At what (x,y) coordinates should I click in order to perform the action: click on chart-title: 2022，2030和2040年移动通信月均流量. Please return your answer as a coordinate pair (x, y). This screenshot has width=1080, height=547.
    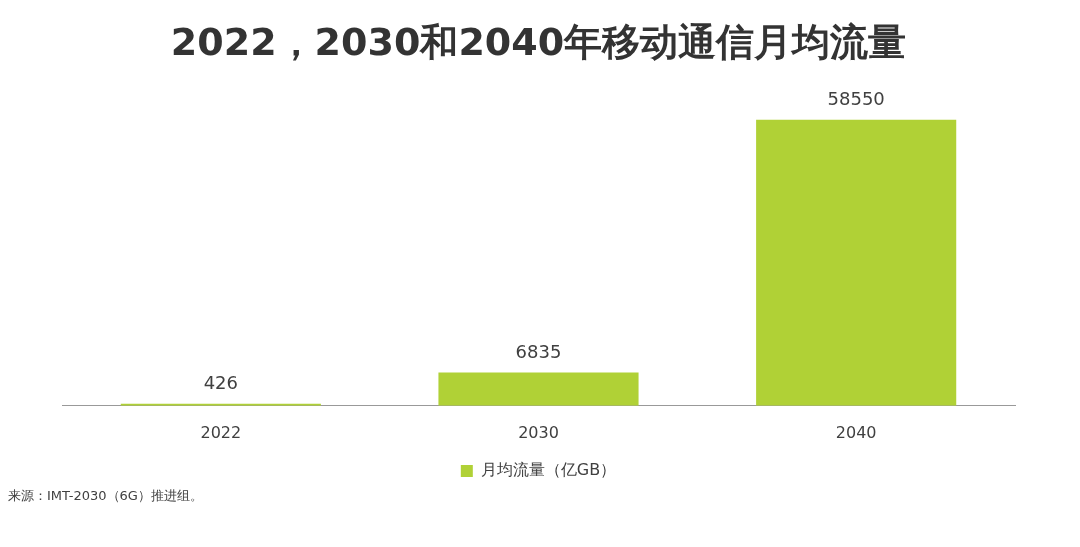
    Looking at the image, I should click on (538, 41).